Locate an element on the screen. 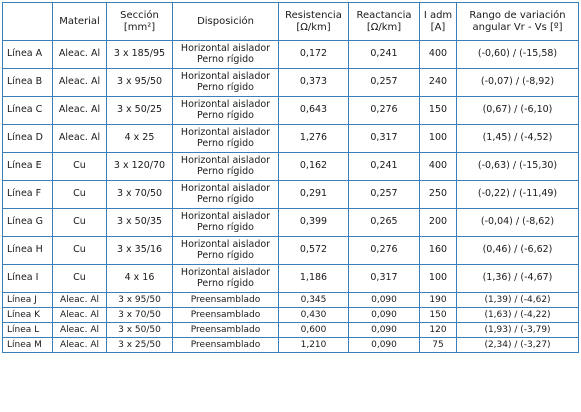 The image size is (581, 412). header-material: Material is located at coordinates (79, 21).